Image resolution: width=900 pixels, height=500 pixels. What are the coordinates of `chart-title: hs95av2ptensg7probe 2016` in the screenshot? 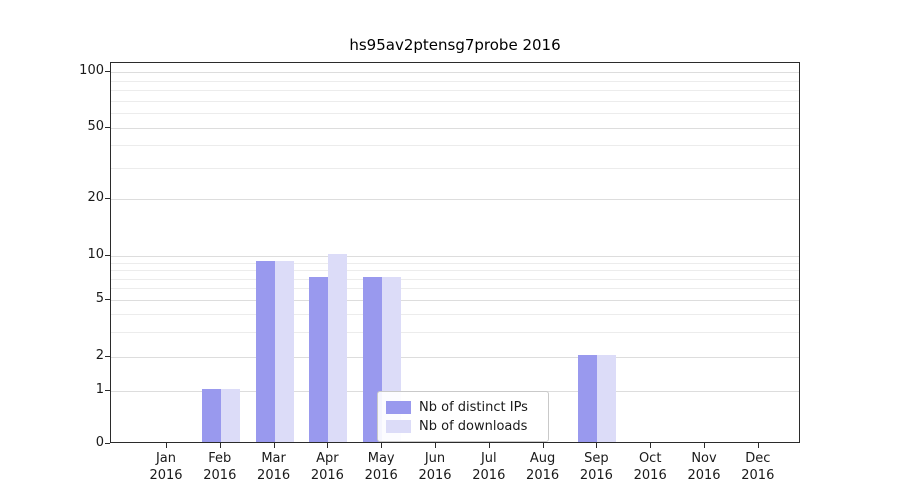 It's located at (455, 45).